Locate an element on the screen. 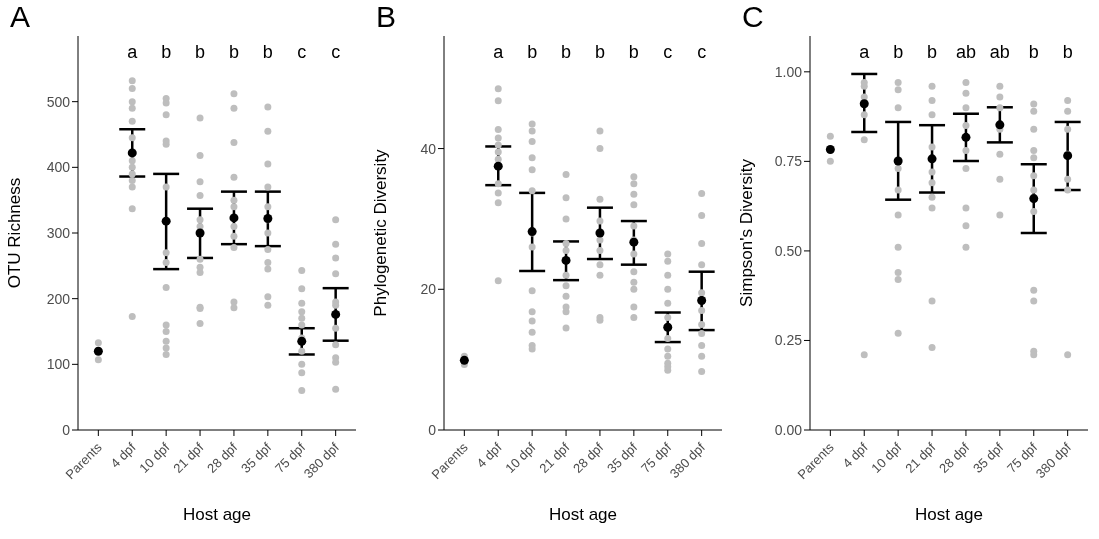  y-tick-label: 500 is located at coordinates (58, 101).